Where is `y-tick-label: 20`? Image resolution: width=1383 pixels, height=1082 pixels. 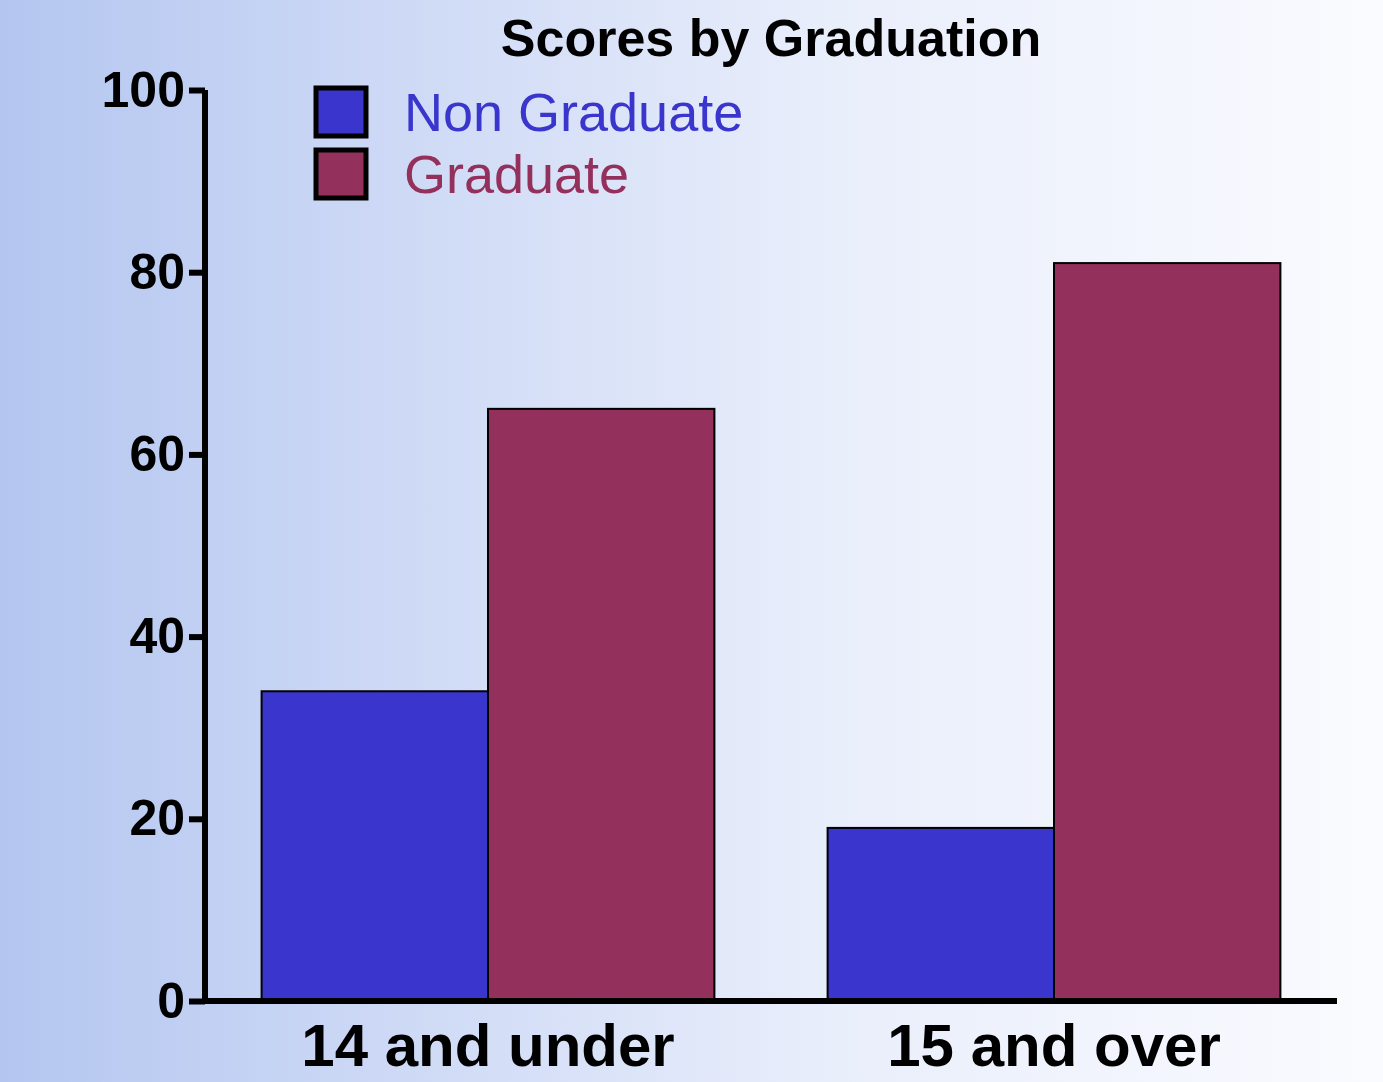 y-tick-label: 20 is located at coordinates (157, 818).